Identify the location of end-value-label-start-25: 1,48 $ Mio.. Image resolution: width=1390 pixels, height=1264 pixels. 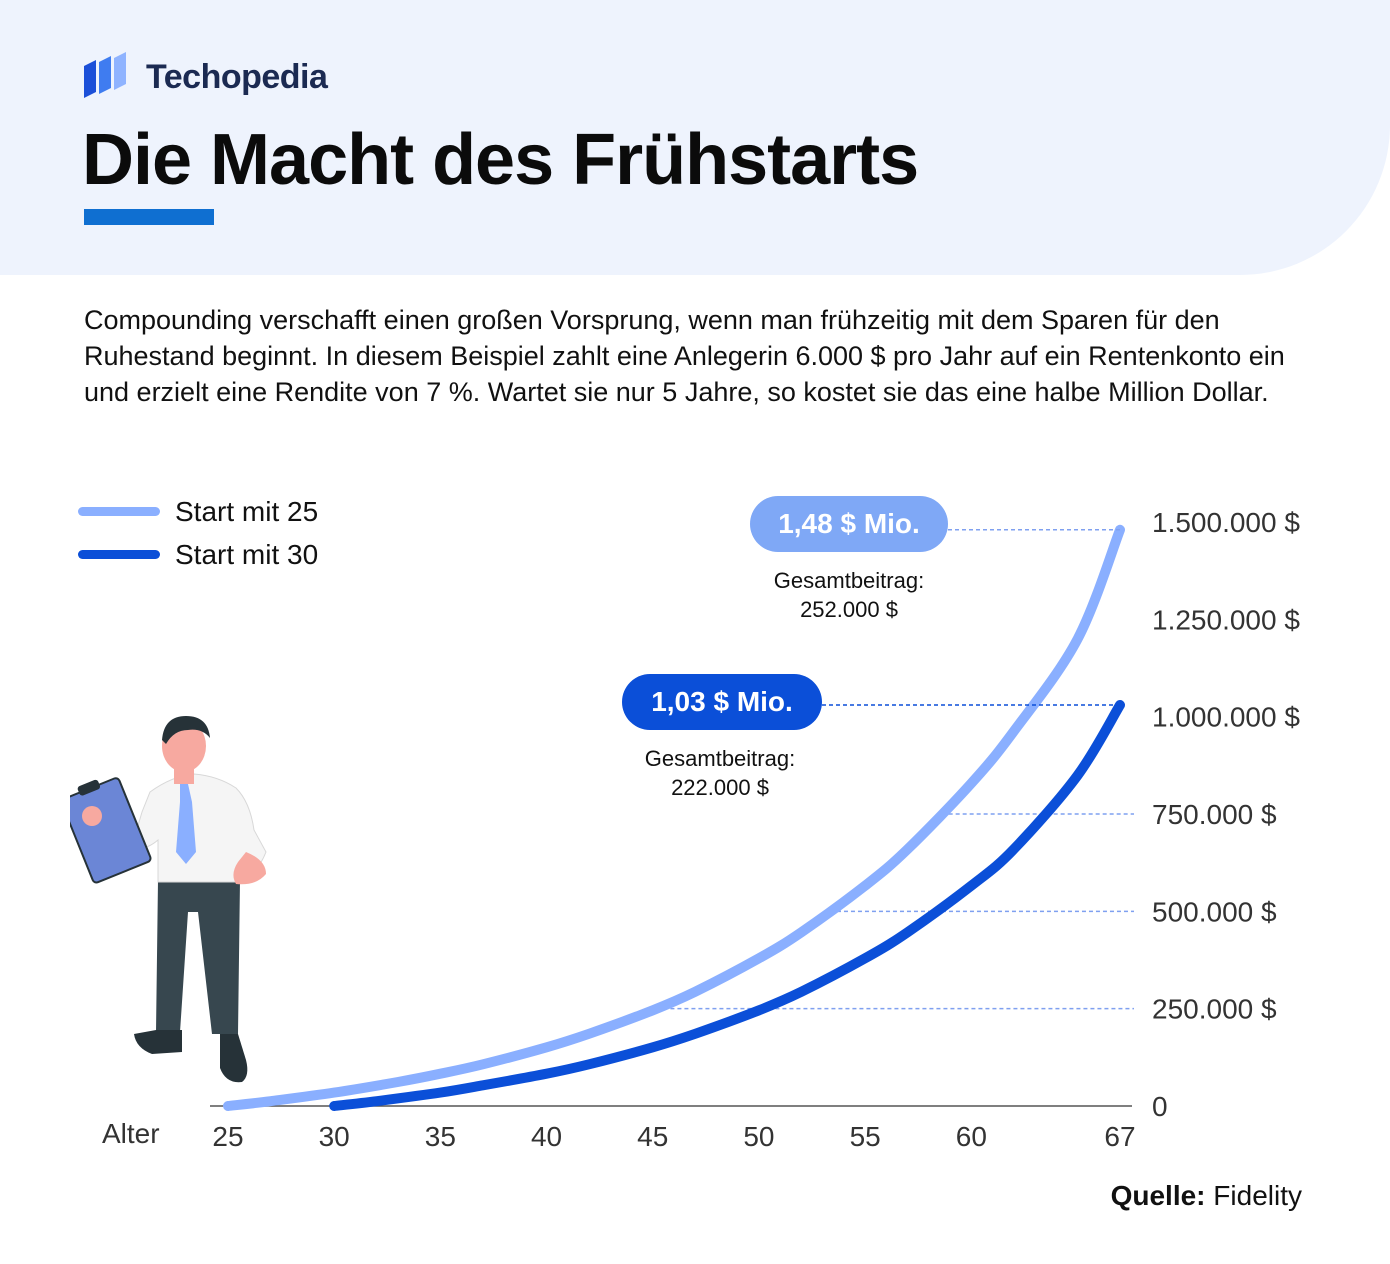
(849, 524).